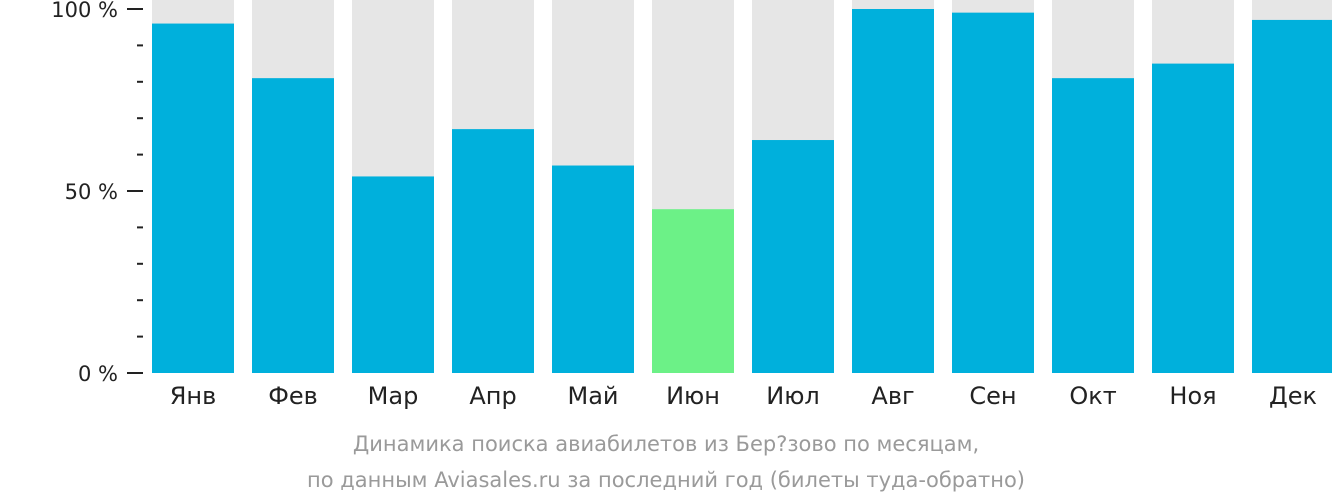 This screenshot has width=1332, height=502. I want to click on x-tick-label-12: Дек, so click(1293, 396).